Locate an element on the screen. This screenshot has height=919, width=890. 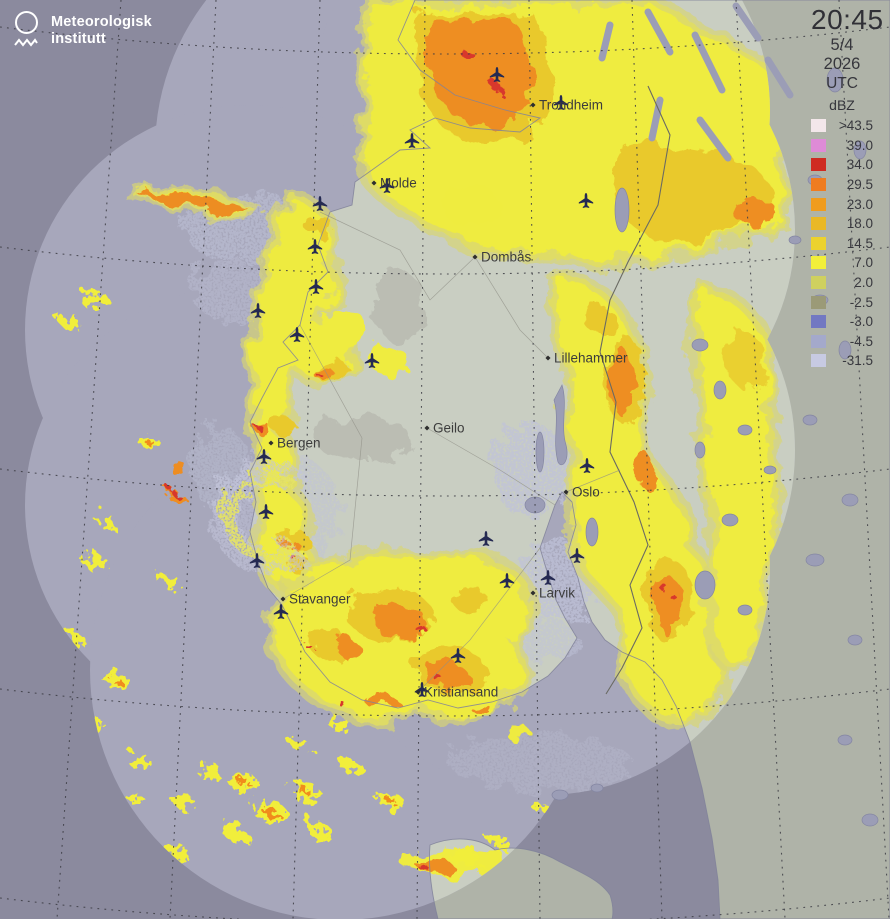
clock-date: 5/4 2026 is located at coordinates (842, 54).